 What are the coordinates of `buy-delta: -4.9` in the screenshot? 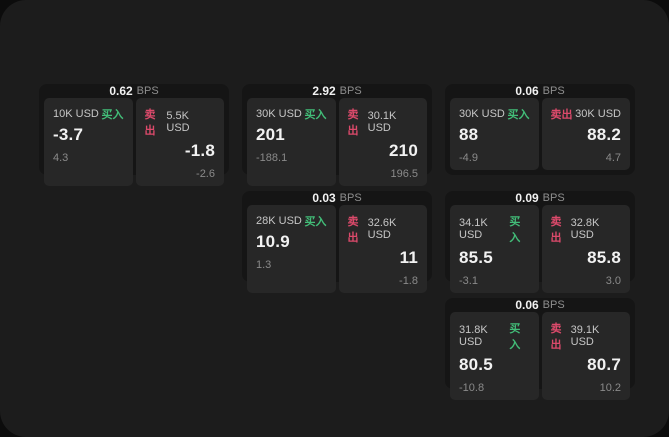 It's located at (468, 158).